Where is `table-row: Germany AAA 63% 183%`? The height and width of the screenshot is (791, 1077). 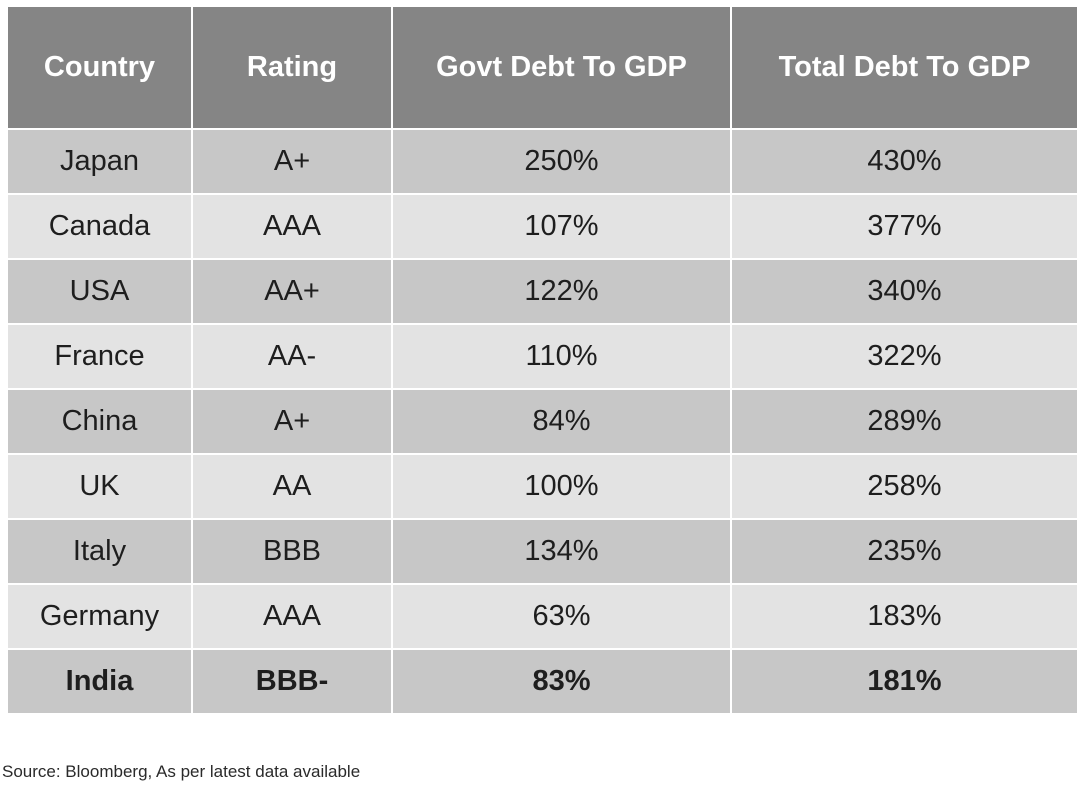
table-row: Germany AAA 63% 183% is located at coordinates (541, 616).